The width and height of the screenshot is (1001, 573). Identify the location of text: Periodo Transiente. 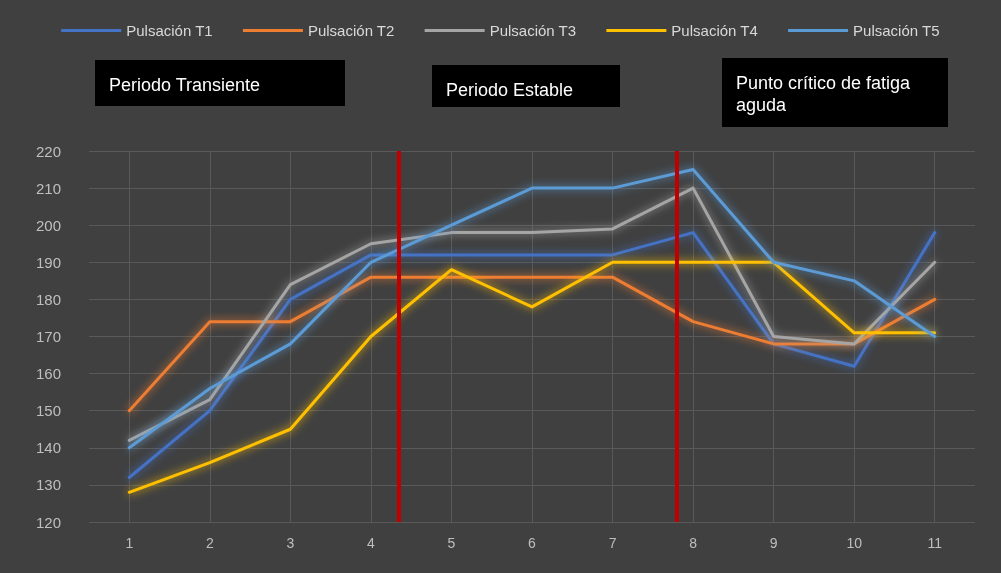
(185, 85).